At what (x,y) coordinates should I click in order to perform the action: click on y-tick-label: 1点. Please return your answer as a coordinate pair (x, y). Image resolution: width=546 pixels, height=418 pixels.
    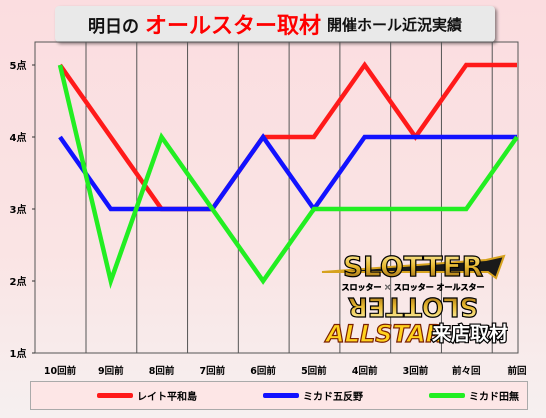
    Looking at the image, I should click on (18, 353).